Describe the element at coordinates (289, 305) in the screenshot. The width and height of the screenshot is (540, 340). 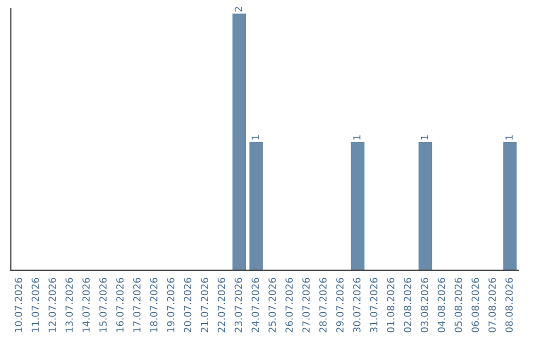
I see `x-tick-label: 26.07.2026` at that location.